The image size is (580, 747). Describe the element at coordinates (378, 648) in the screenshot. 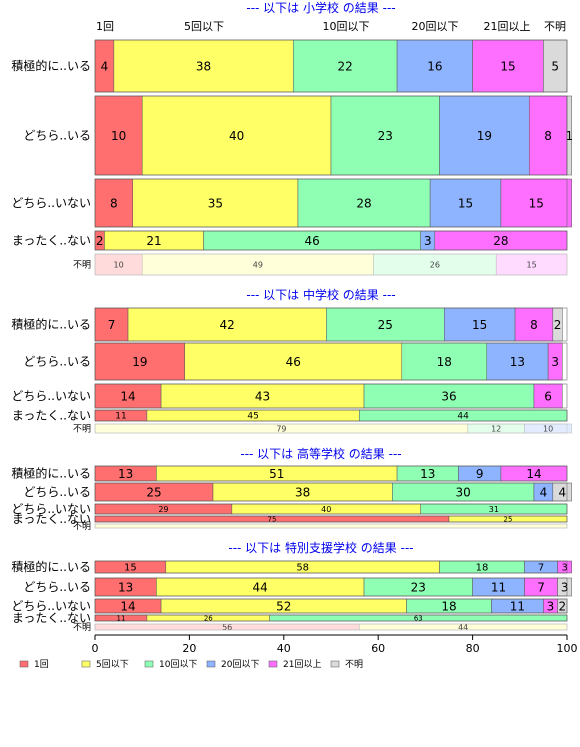

I see `x-tick-label: 60` at that location.